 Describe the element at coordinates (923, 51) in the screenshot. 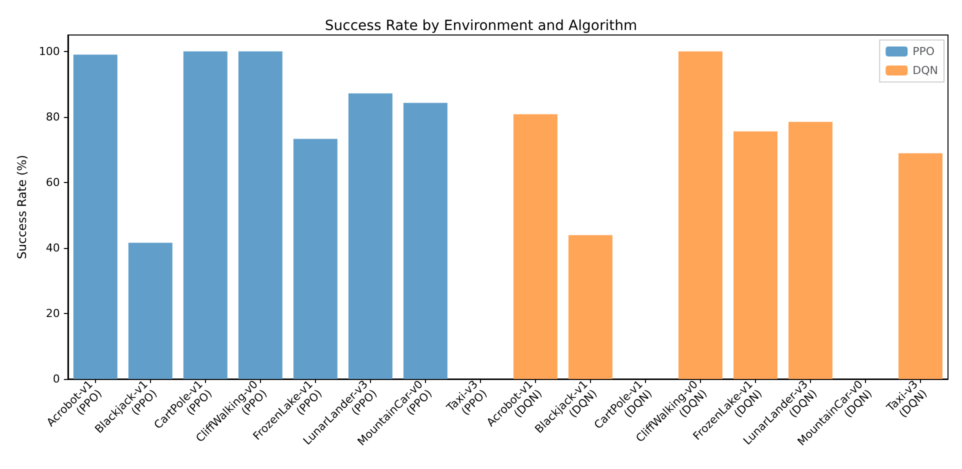

I see `legend-label: PPO` at that location.